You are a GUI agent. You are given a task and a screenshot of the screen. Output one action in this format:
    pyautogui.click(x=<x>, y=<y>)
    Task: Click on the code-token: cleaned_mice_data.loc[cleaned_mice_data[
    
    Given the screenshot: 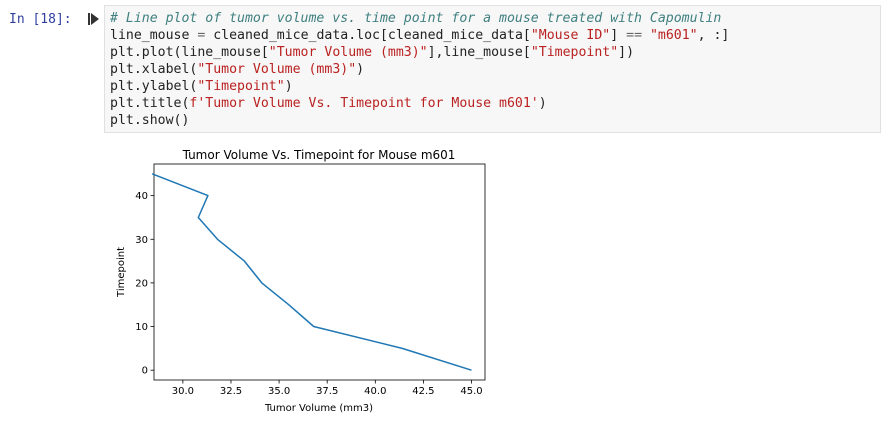 What is the action you would take?
    pyautogui.click(x=368, y=35)
    